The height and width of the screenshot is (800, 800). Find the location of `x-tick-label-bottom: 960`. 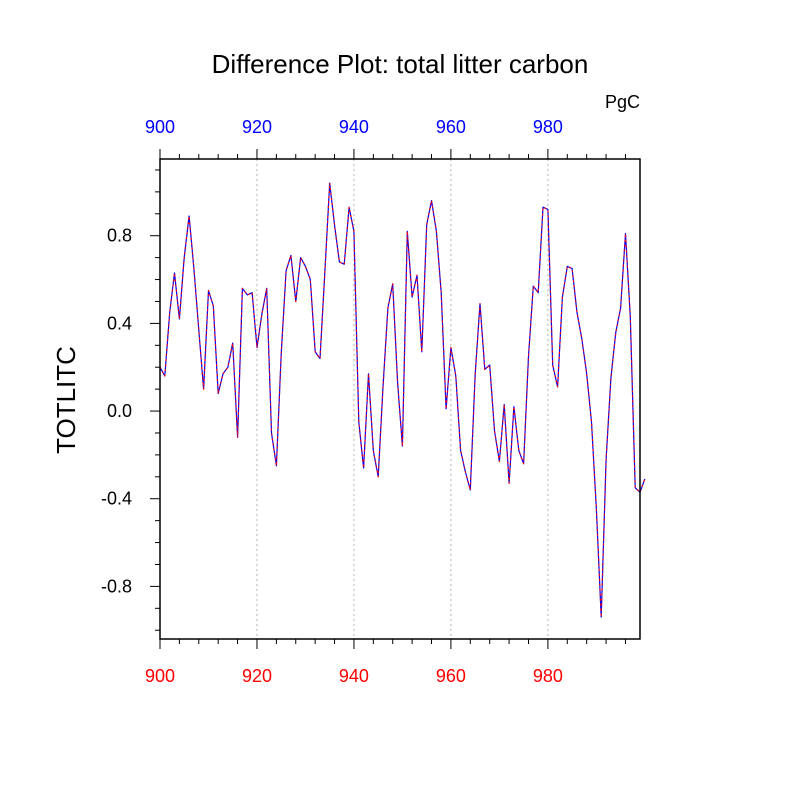

x-tick-label-bottom: 960 is located at coordinates (451, 676).